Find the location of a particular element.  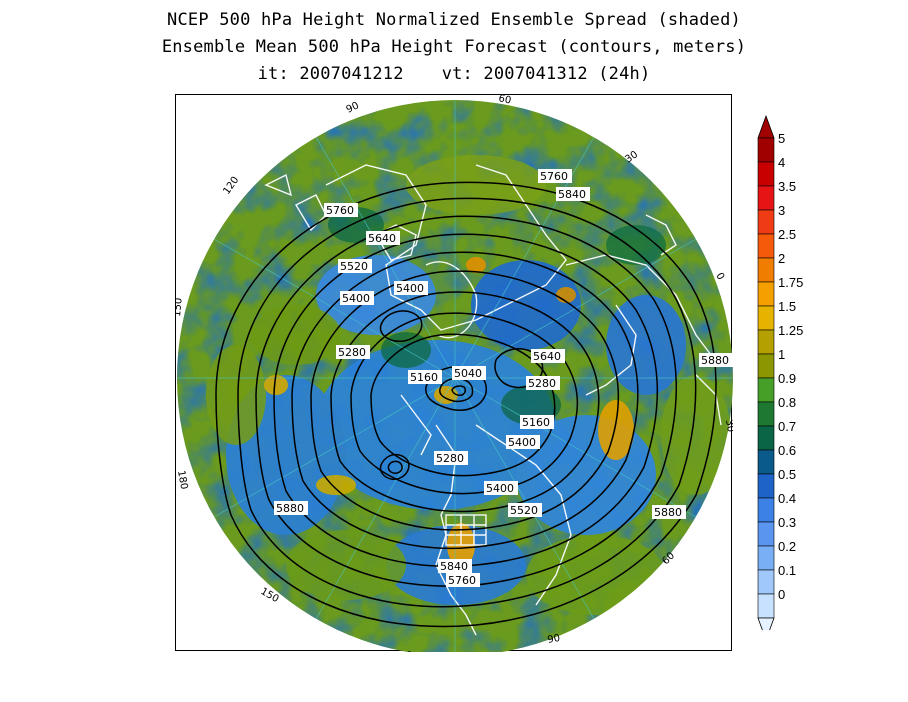

legend-bottom-arrow is located at coordinates (766, 623).